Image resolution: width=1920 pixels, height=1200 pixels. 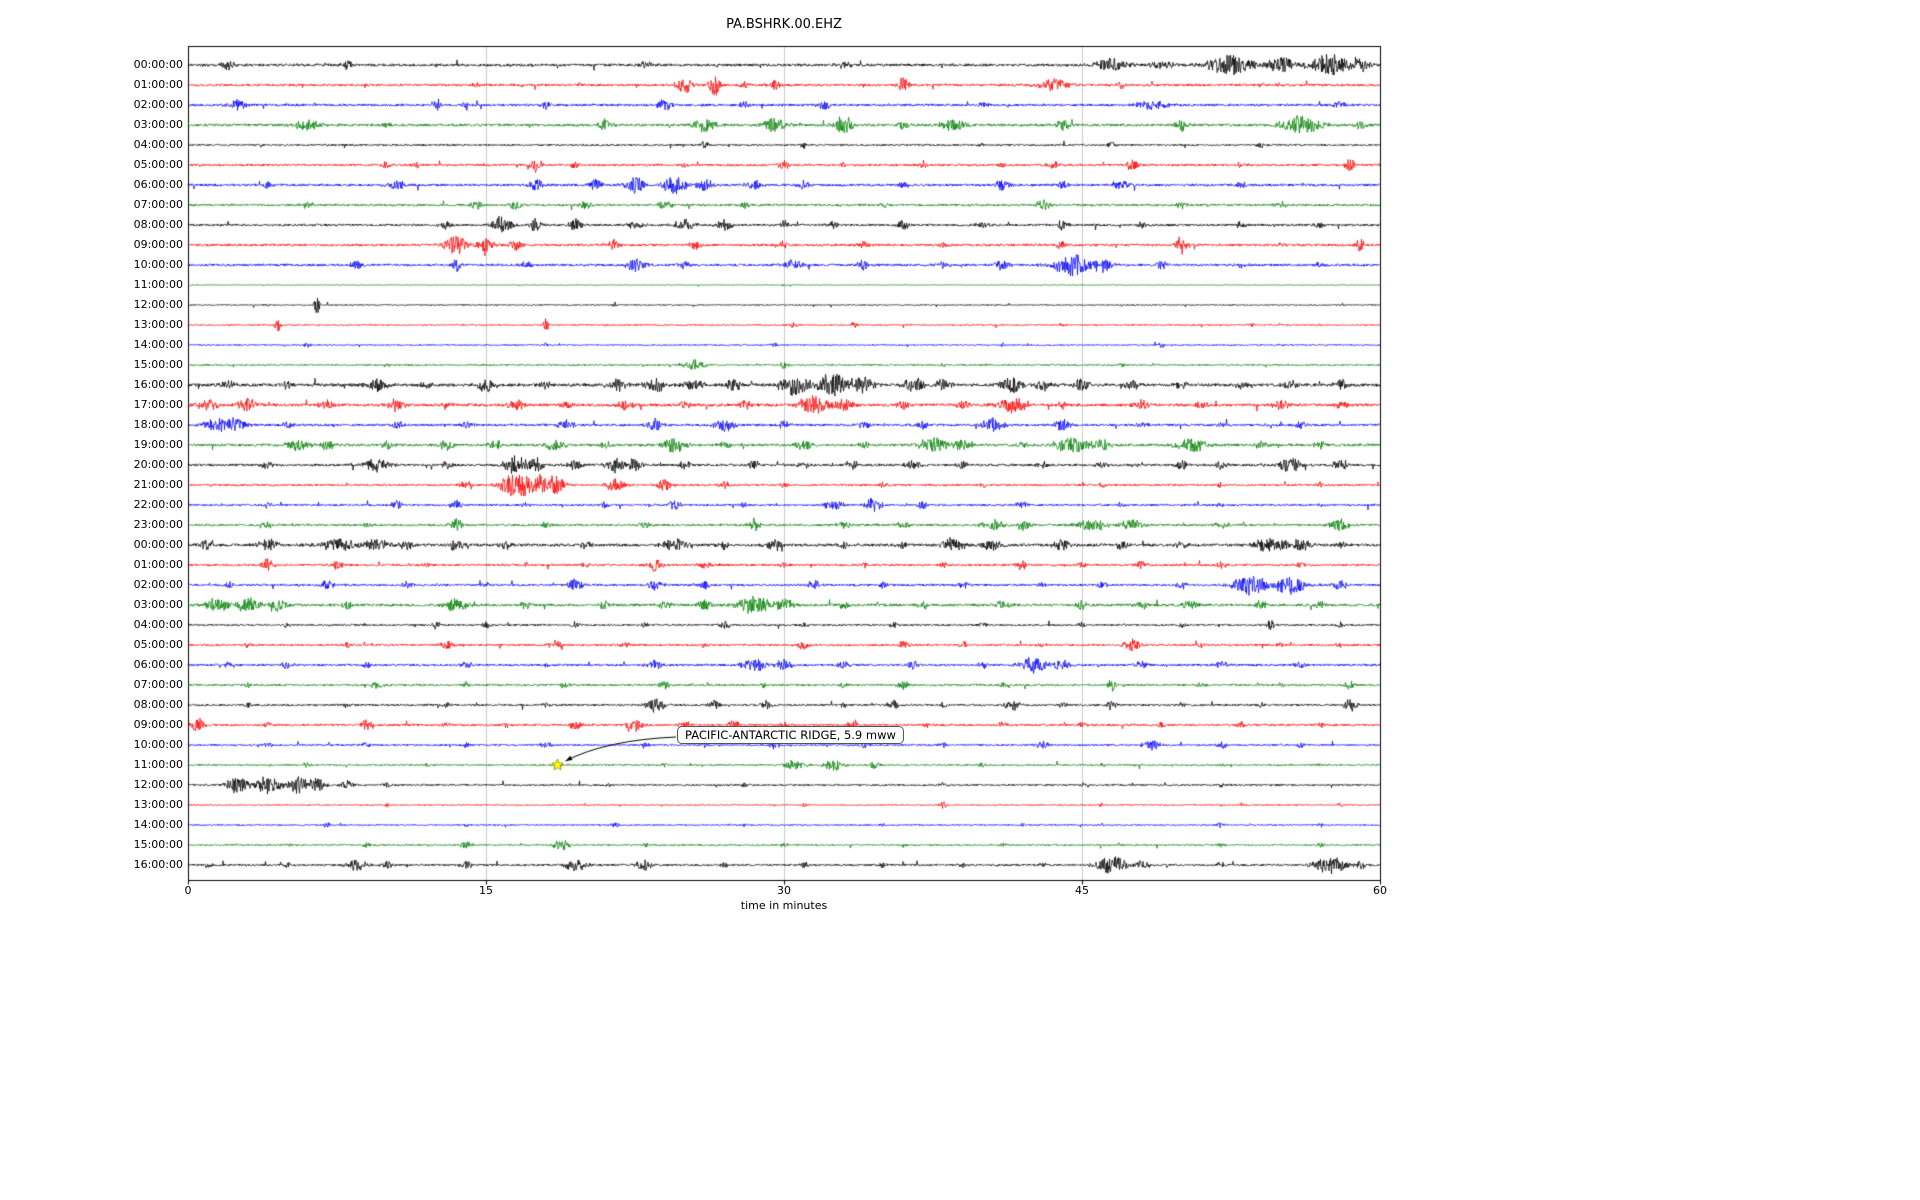 I want to click on row-time-label: 19:00:00, so click(x=158, y=444).